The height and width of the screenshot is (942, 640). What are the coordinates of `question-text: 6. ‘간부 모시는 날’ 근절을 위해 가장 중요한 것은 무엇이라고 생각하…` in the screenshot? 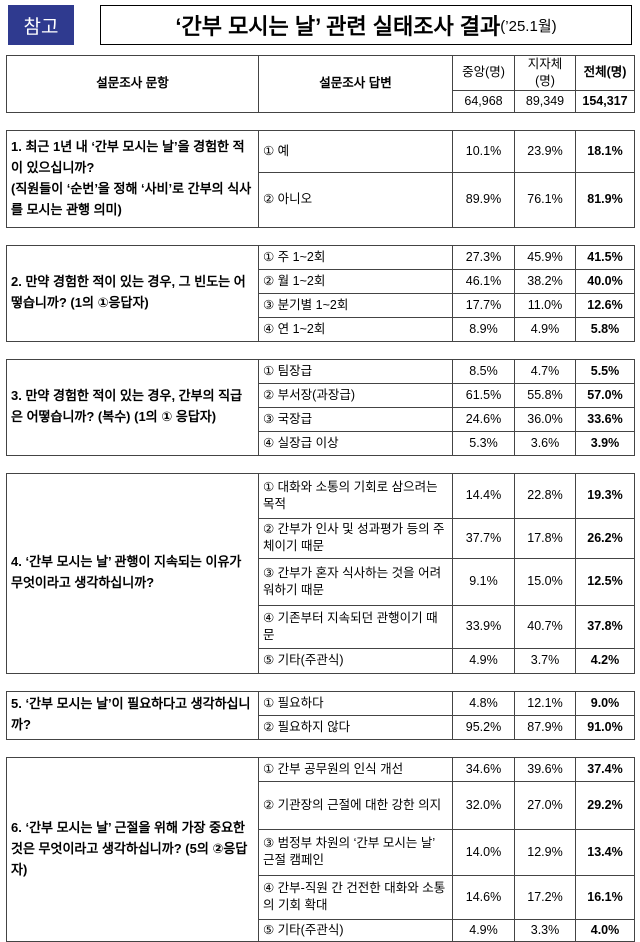 It's located at (129, 848).